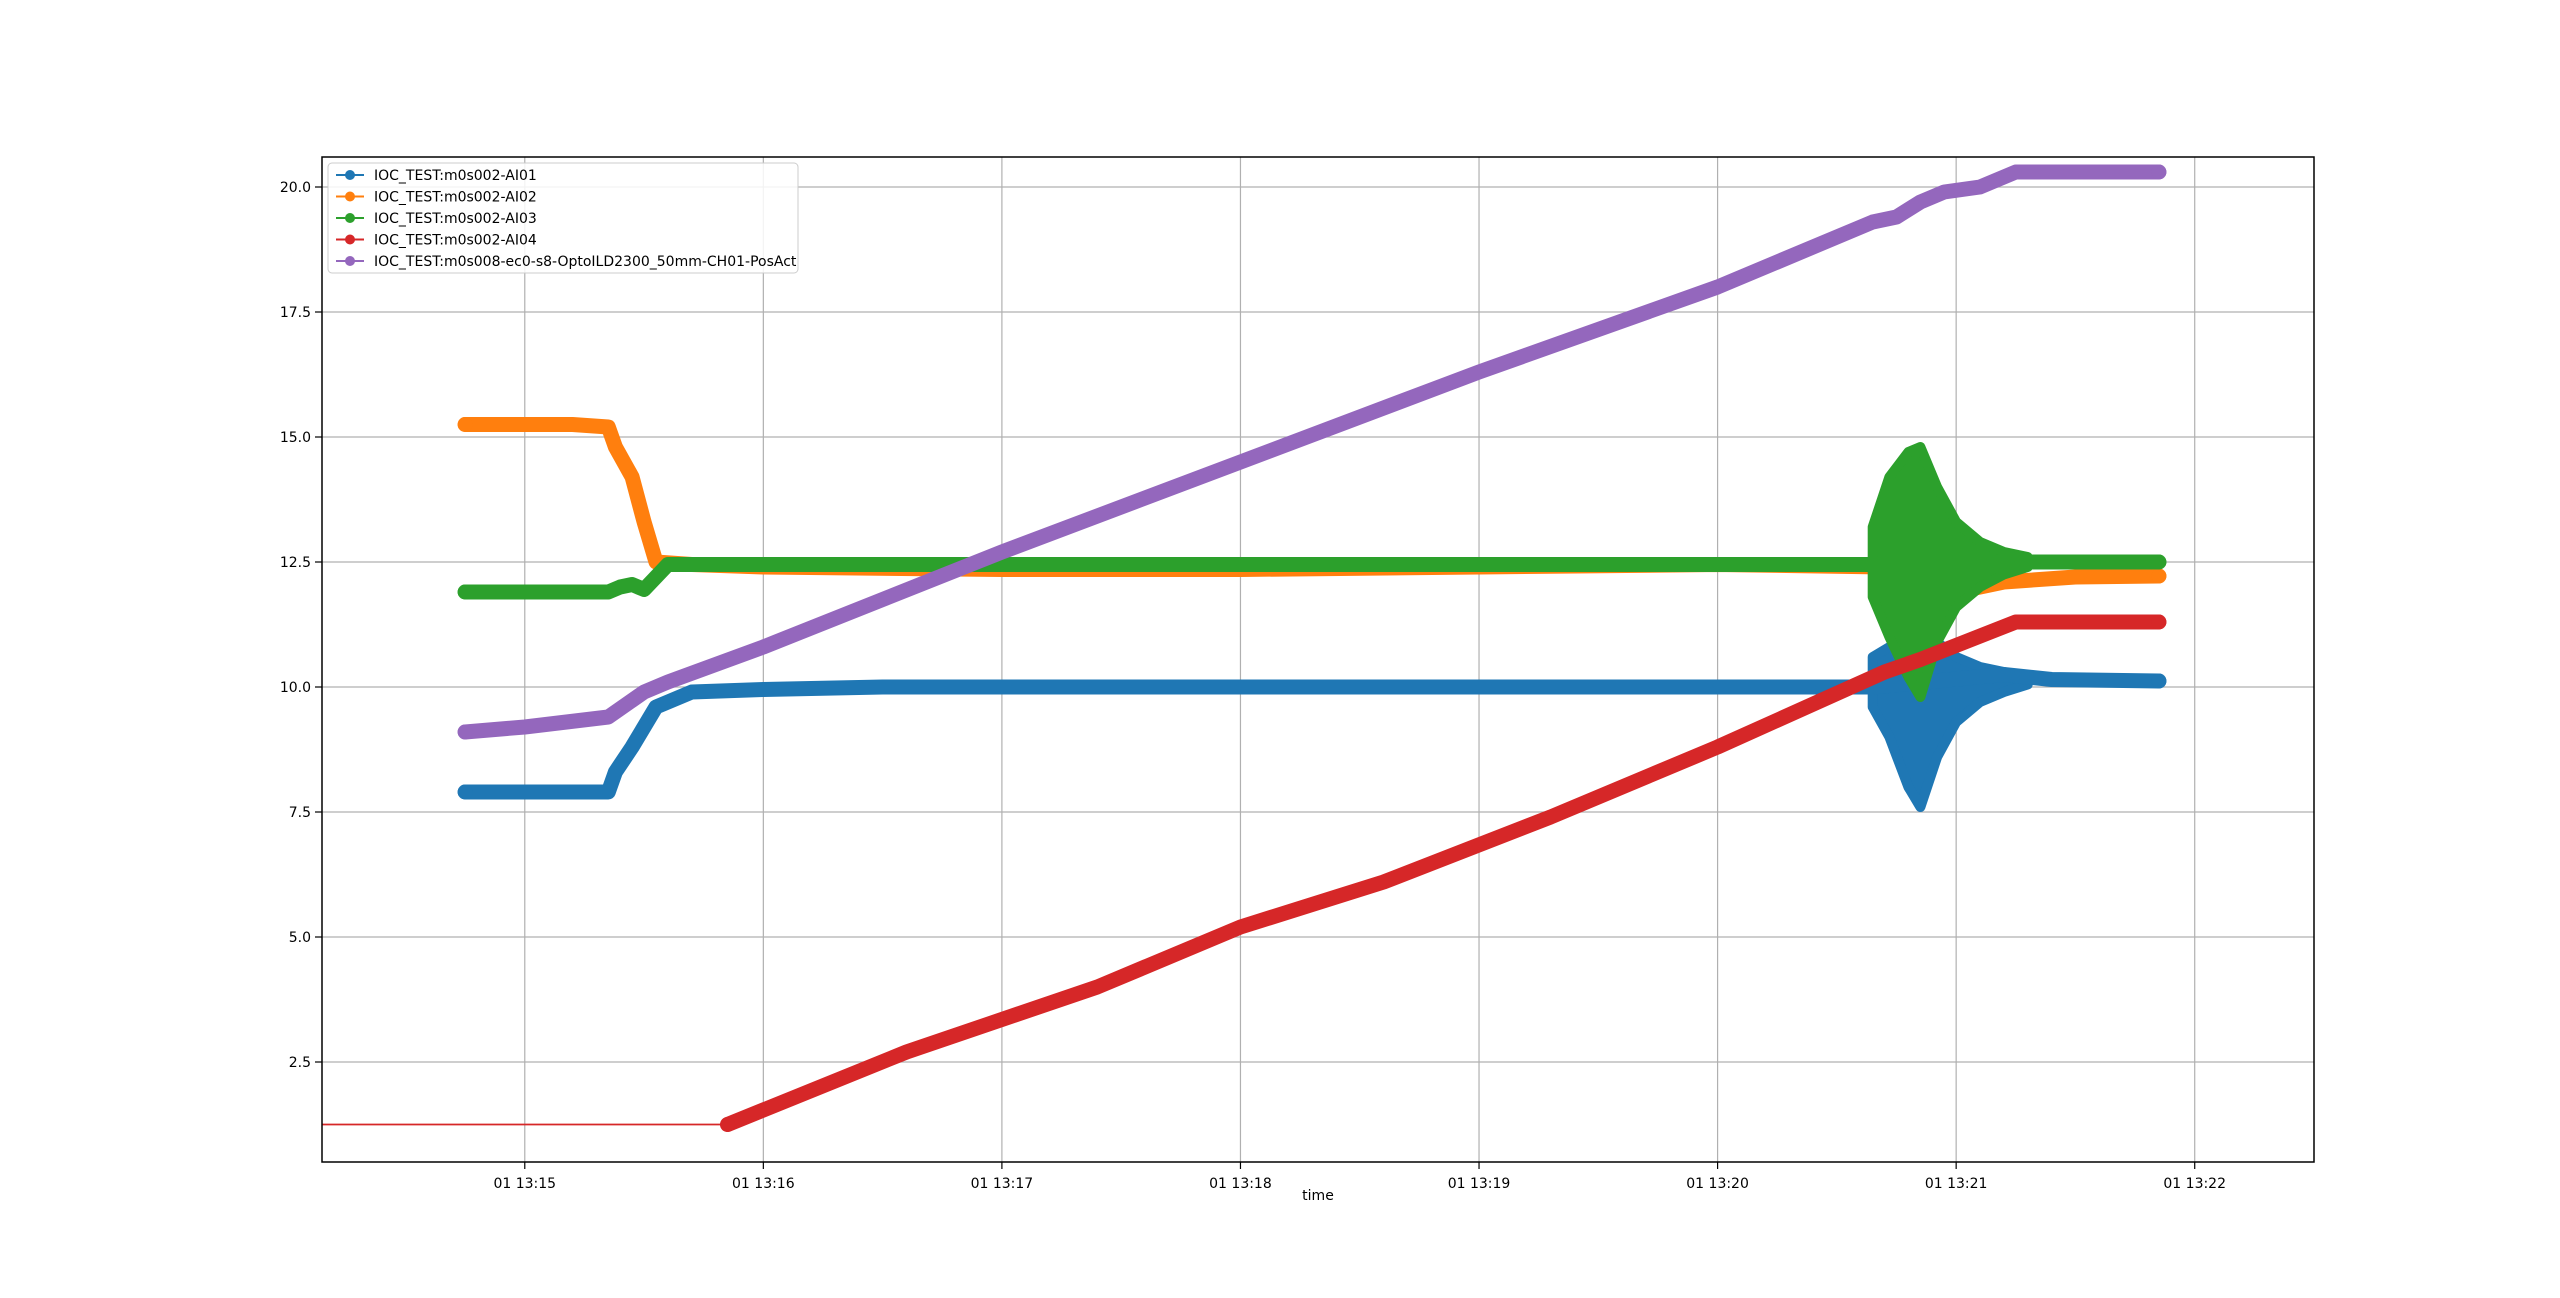  What do you see at coordinates (1479, 1184) in the screenshot?
I see `x-tick-label: 01 13:19` at bounding box center [1479, 1184].